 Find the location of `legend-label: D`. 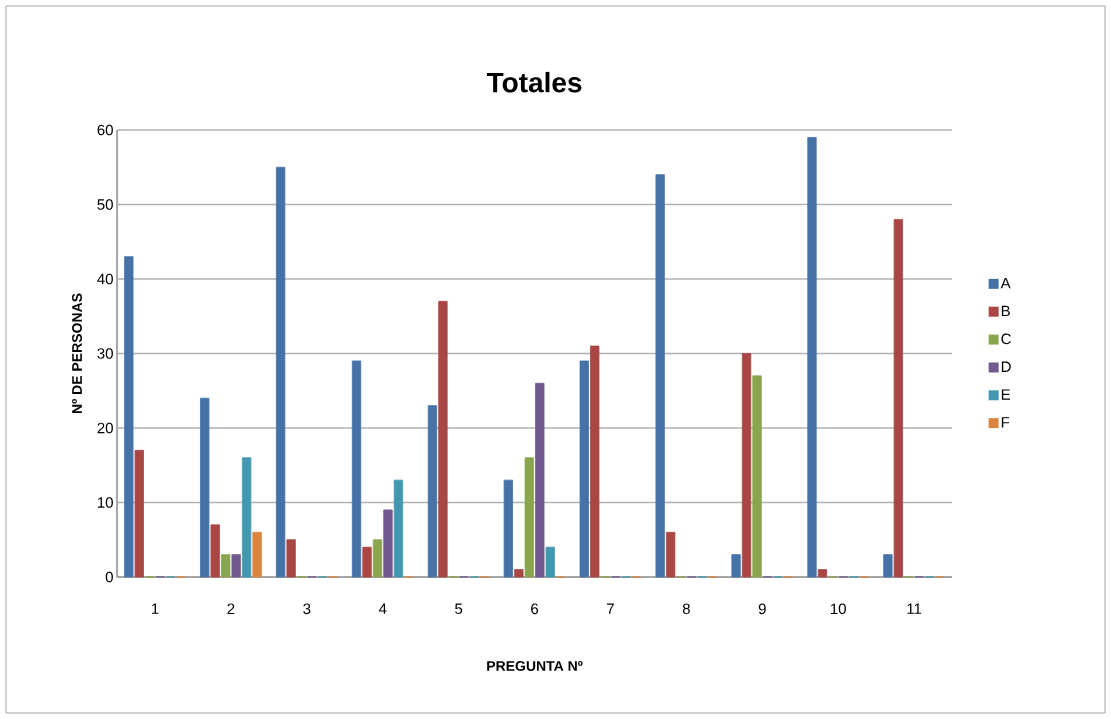

legend-label: D is located at coordinates (1006, 366).